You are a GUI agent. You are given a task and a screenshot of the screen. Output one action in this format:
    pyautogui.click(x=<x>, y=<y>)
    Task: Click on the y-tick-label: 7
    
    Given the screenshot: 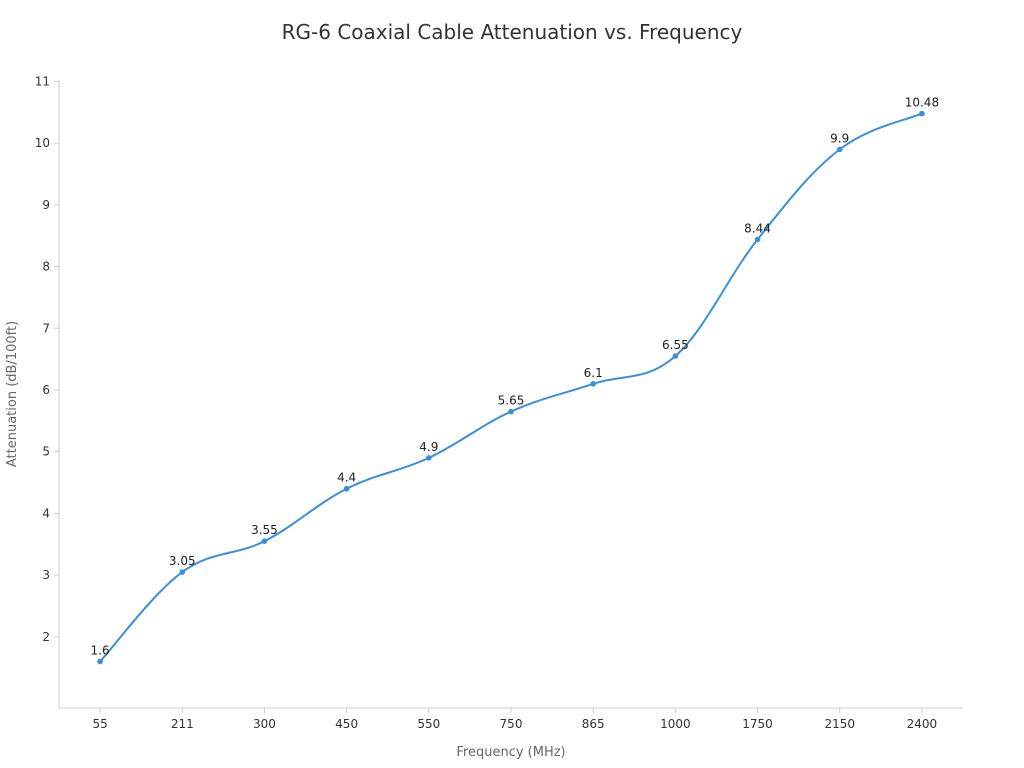 What is the action you would take?
    pyautogui.click(x=46, y=328)
    